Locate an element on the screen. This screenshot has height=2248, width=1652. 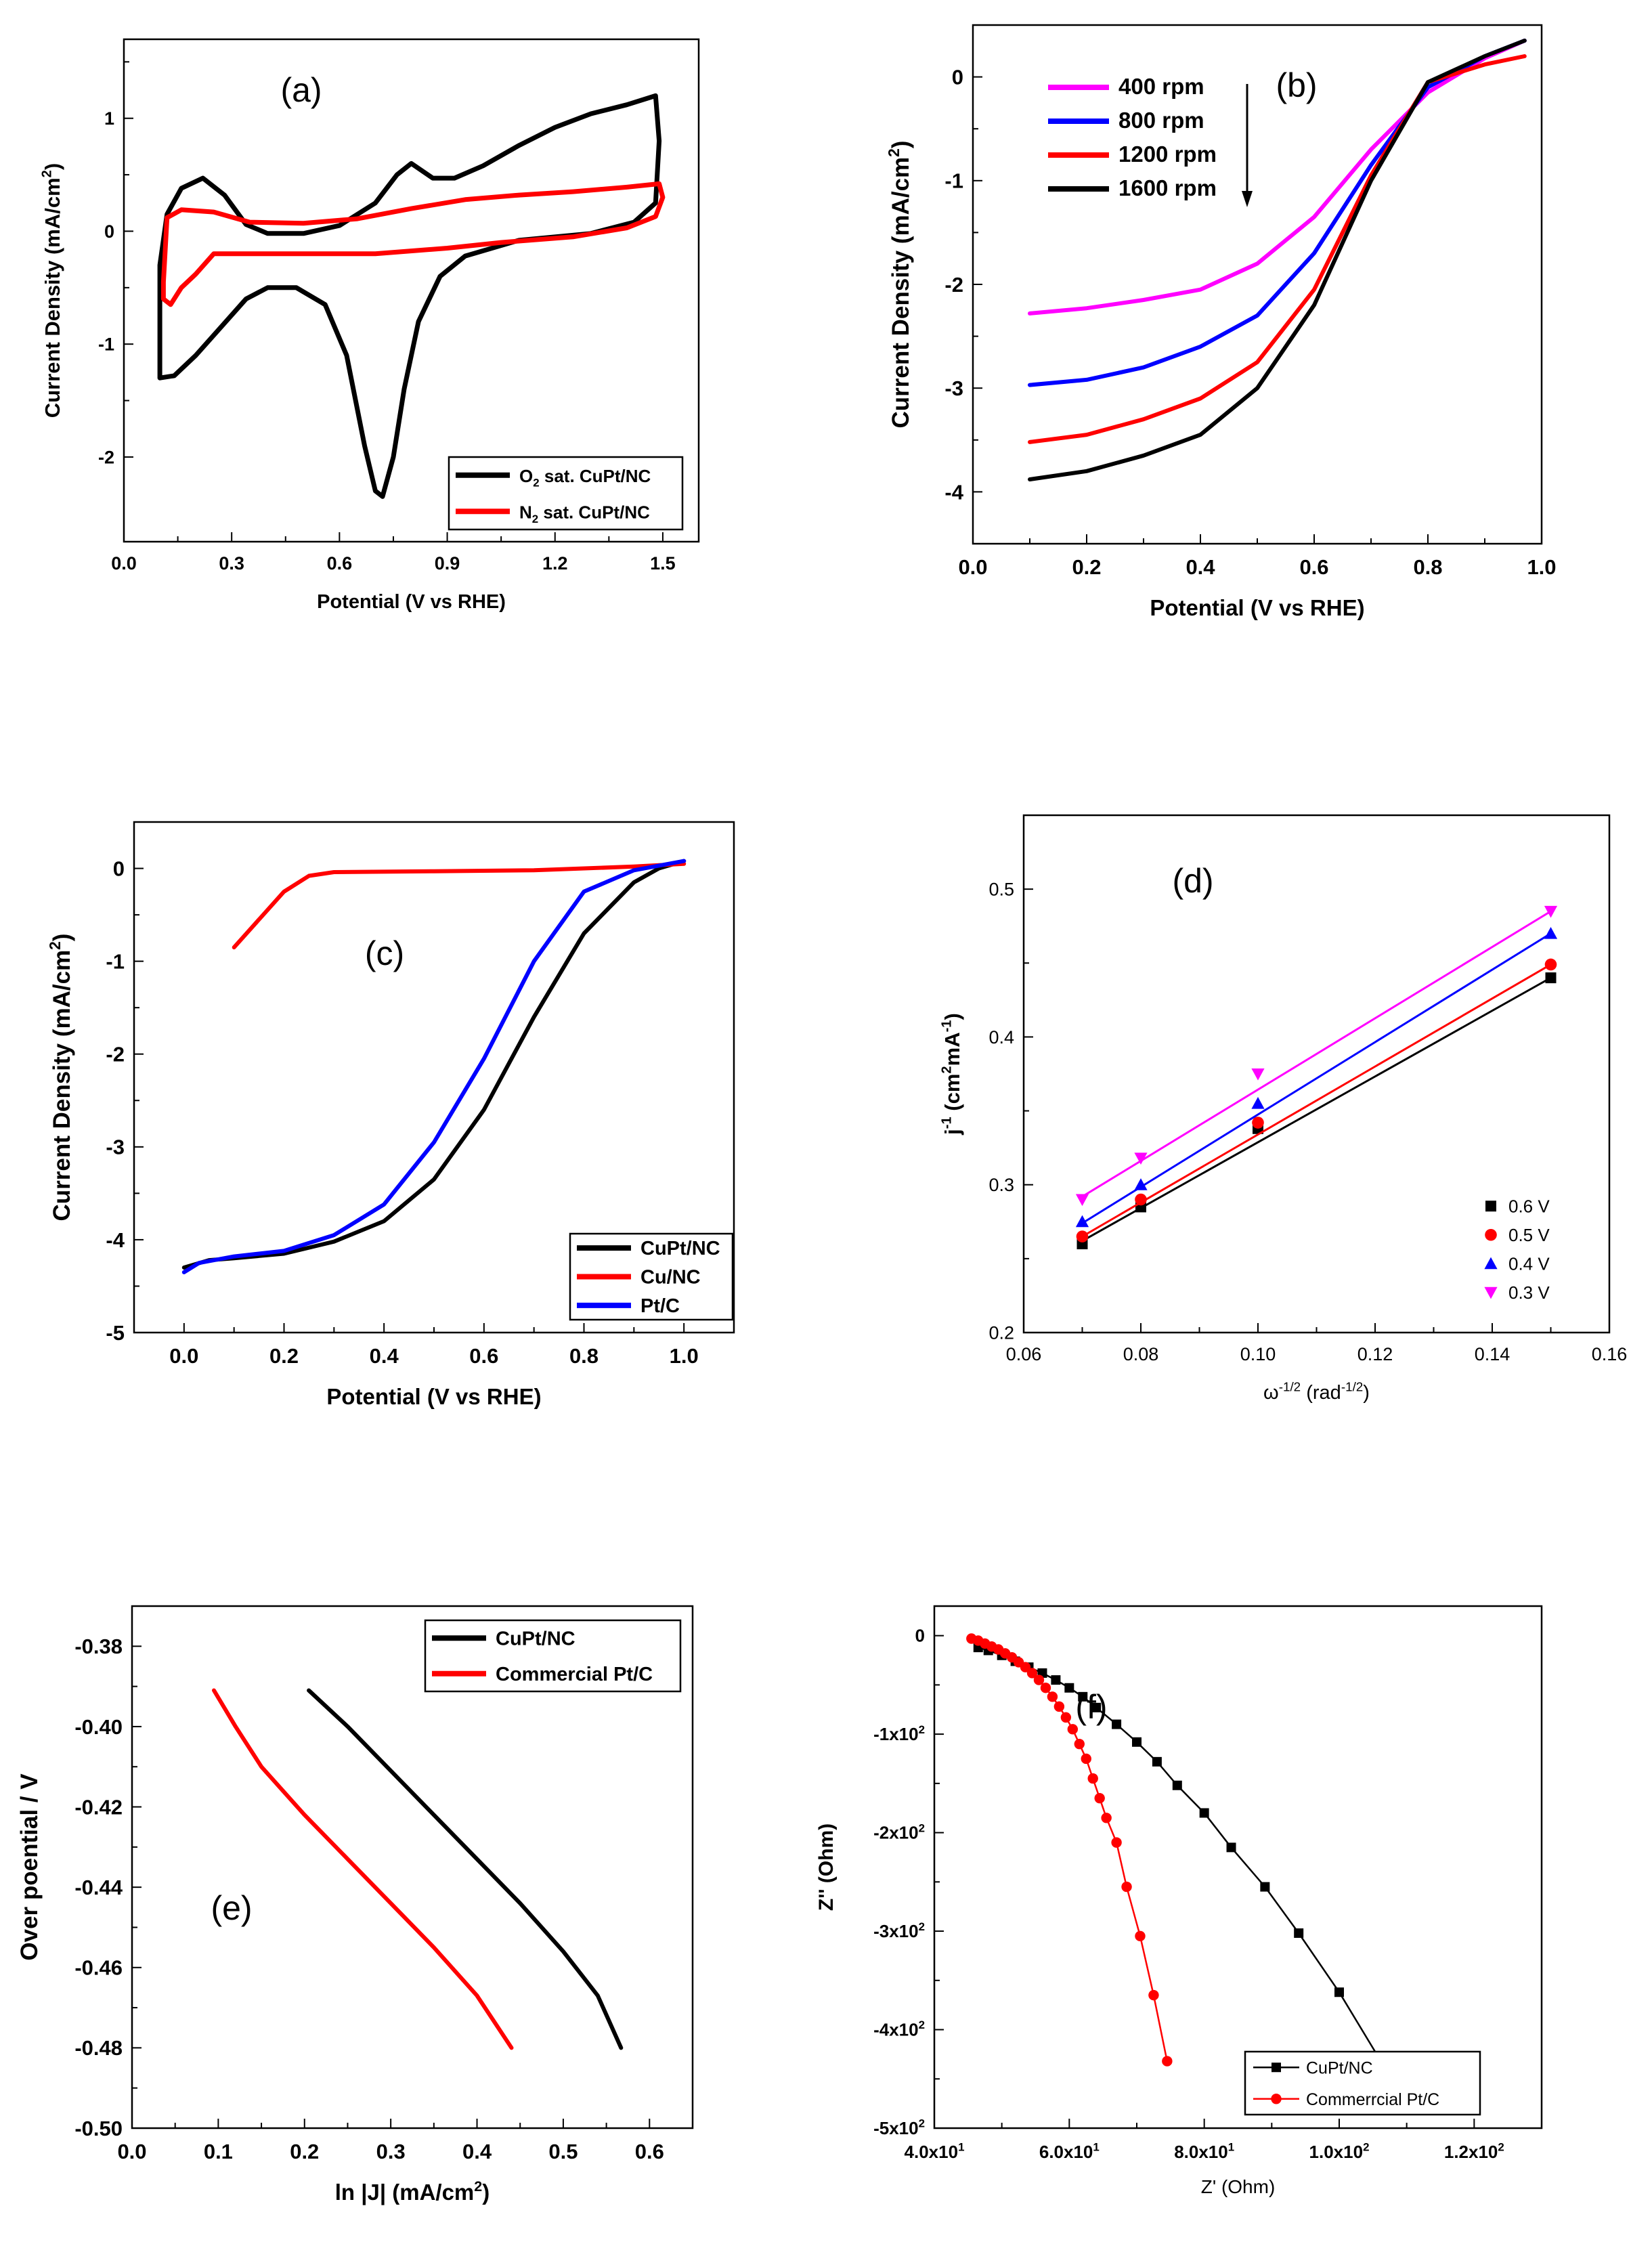
x-axis-label-part: ω is located at coordinates (1271, 1393).